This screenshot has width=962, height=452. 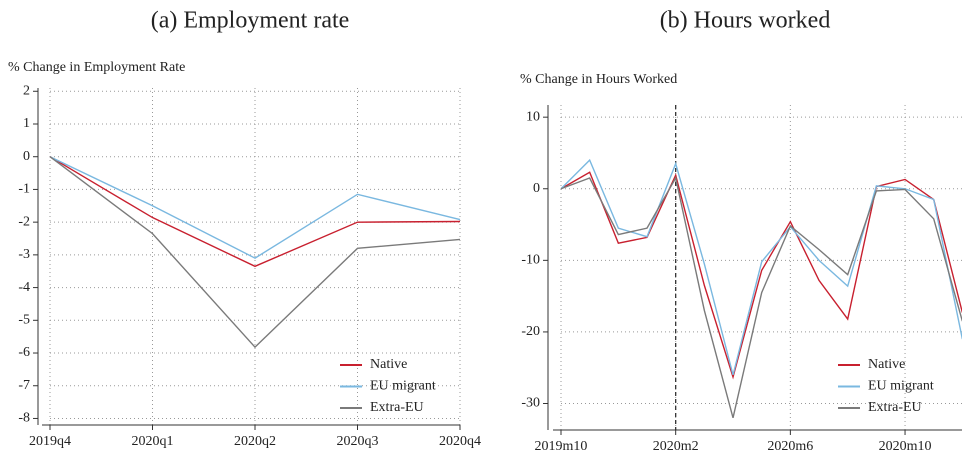 What do you see at coordinates (790, 445) in the screenshot?
I see `x-tick-label: 2020m6` at bounding box center [790, 445].